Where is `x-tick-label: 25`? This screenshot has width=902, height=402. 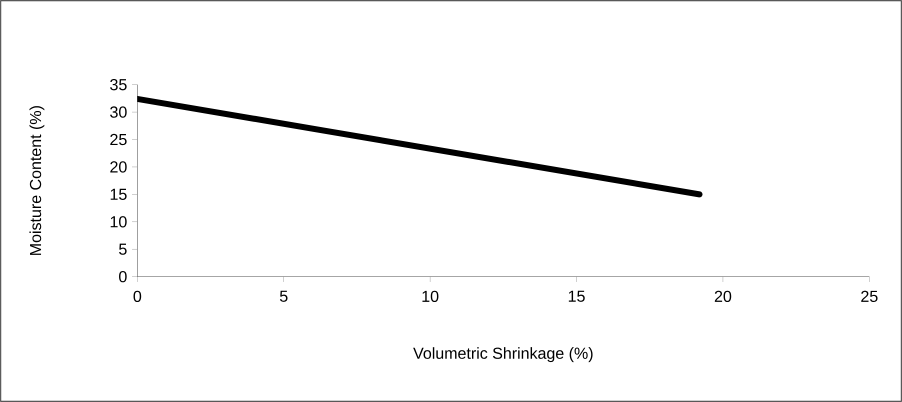
x-tick-label: 25 is located at coordinates (869, 296).